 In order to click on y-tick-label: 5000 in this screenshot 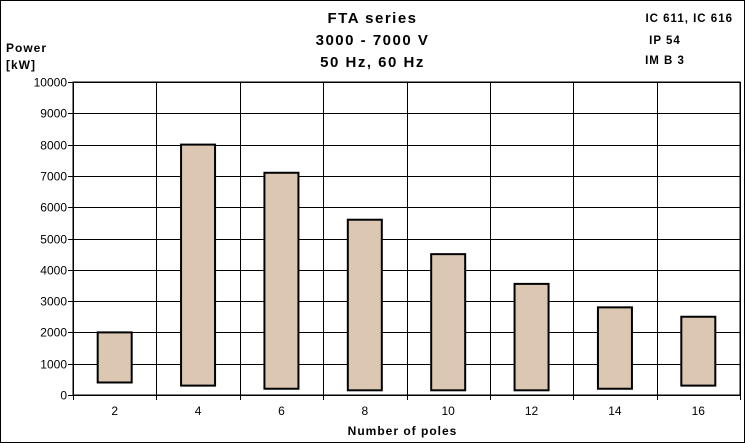, I will do `click(53, 240)`.